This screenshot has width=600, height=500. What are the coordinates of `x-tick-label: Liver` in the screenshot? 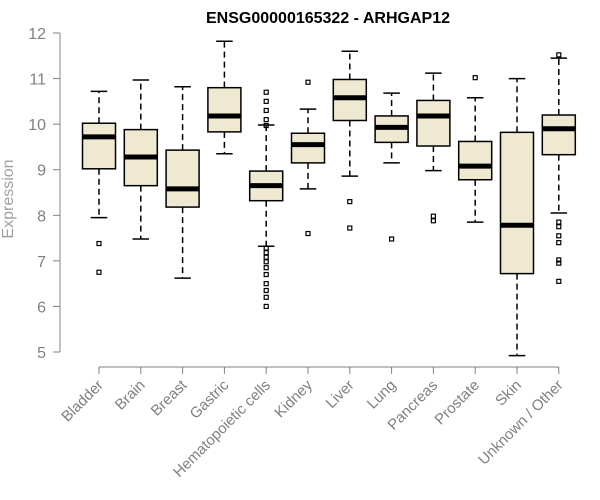 It's located at (340, 394).